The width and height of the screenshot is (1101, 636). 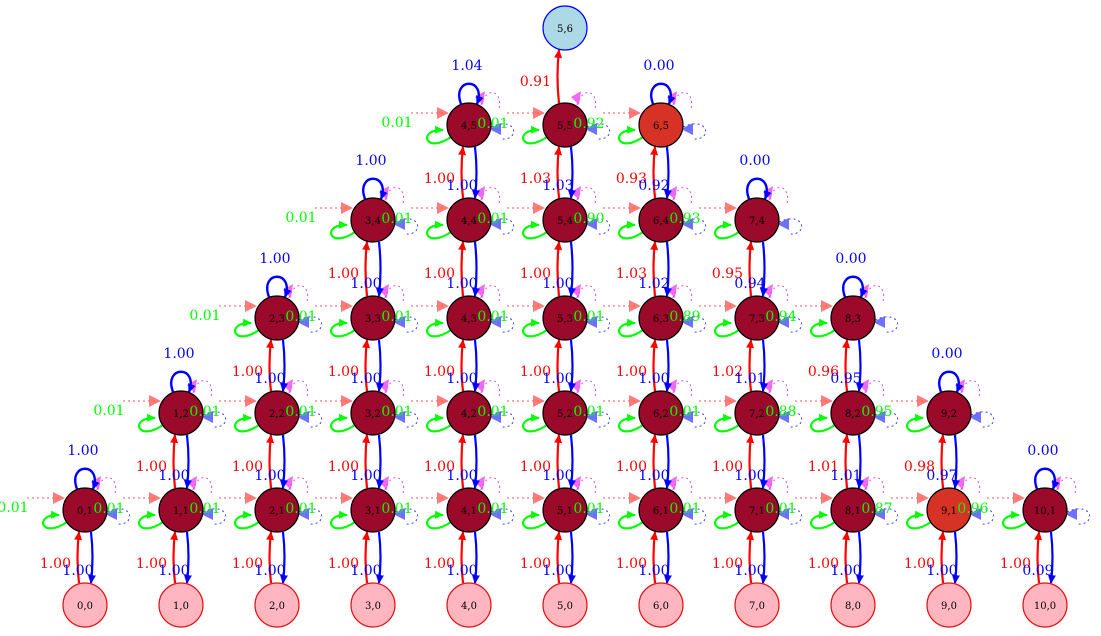 What do you see at coordinates (461, 284) in the screenshot?
I see `down-edge-label-60: 1.00` at bounding box center [461, 284].